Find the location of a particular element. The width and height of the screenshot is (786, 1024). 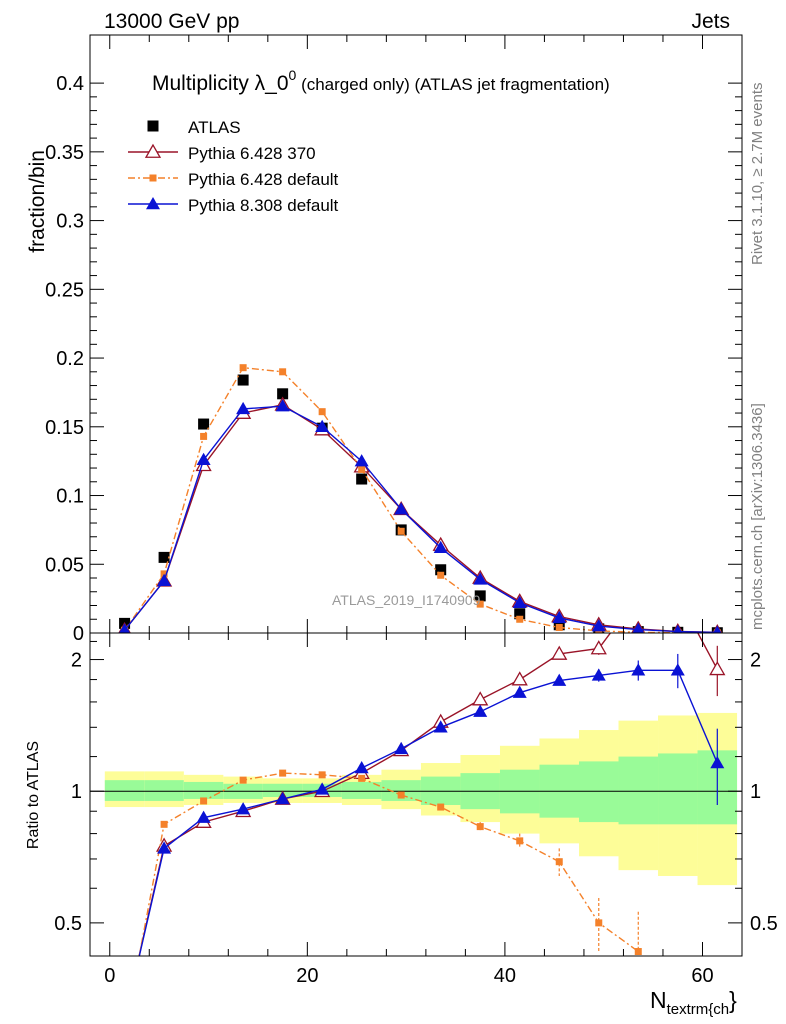

ratio-ytick-label-right: 1 is located at coordinates (755, 792).